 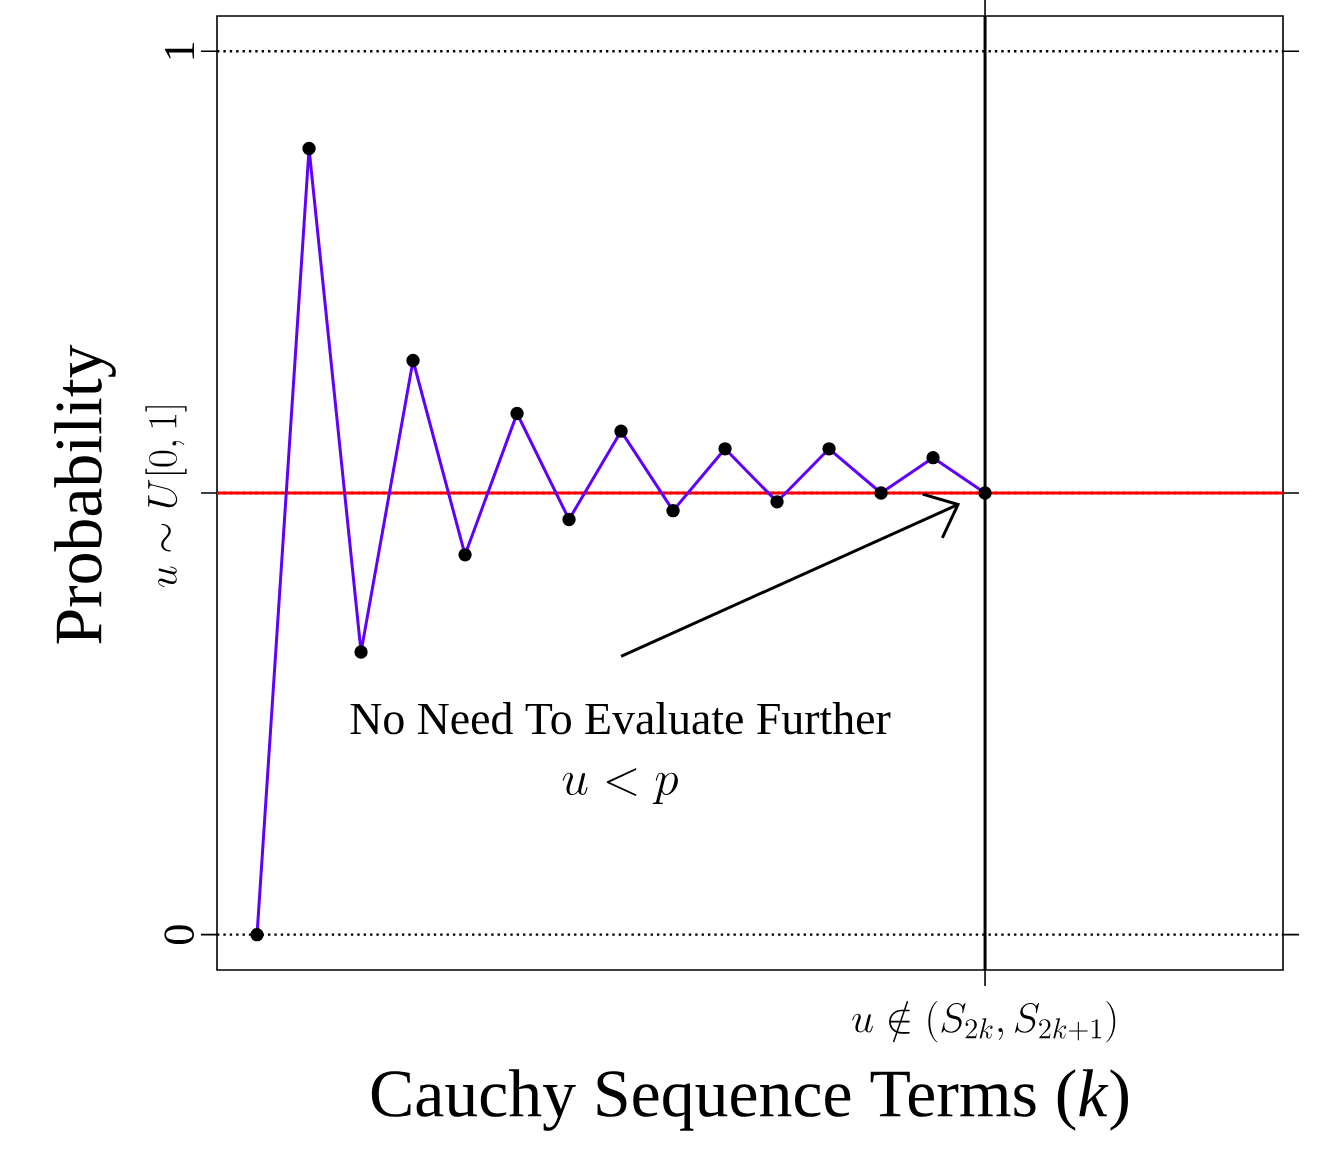 What do you see at coordinates (749, 1100) in the screenshot?
I see `x-axis-title: Cauchy Sequence Terms (k)` at bounding box center [749, 1100].